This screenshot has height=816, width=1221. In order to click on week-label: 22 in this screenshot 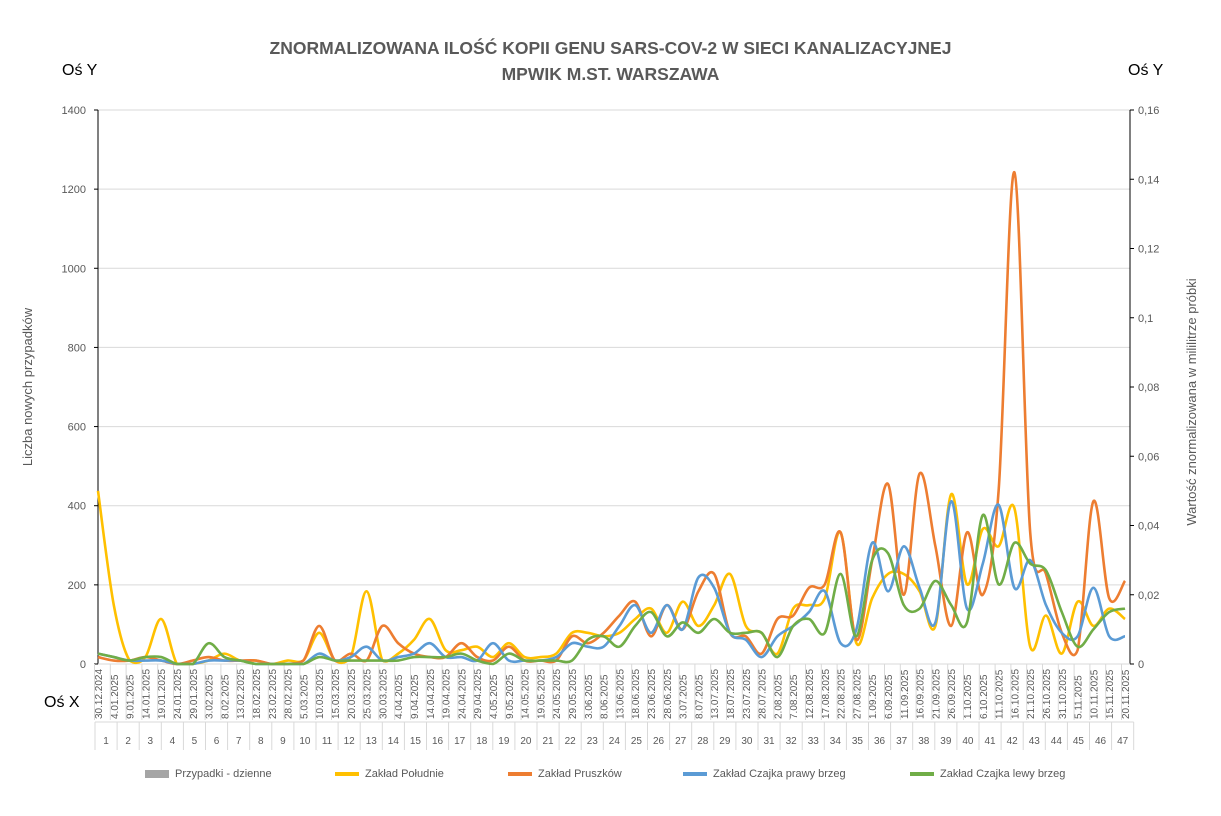, I will do `click(571, 741)`.